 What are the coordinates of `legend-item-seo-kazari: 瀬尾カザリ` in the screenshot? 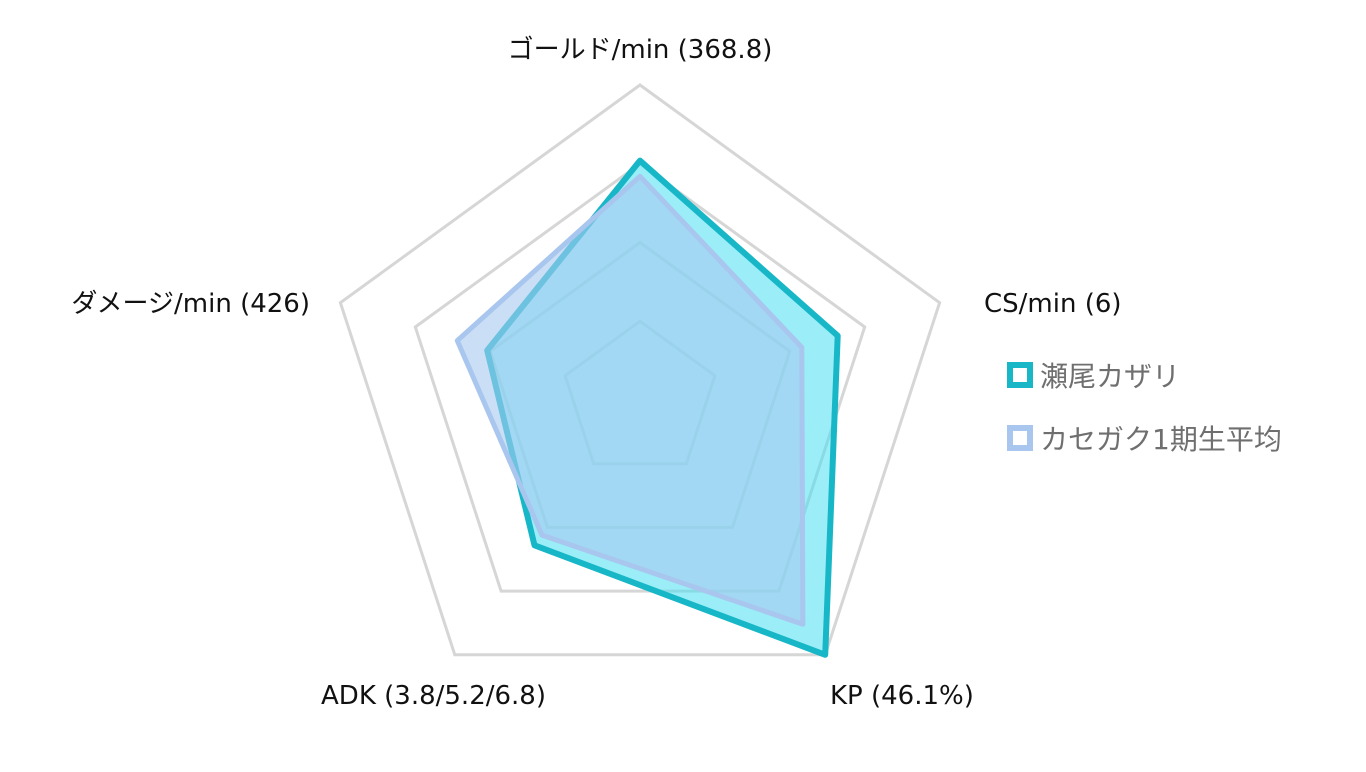 It's located at (1093, 376).